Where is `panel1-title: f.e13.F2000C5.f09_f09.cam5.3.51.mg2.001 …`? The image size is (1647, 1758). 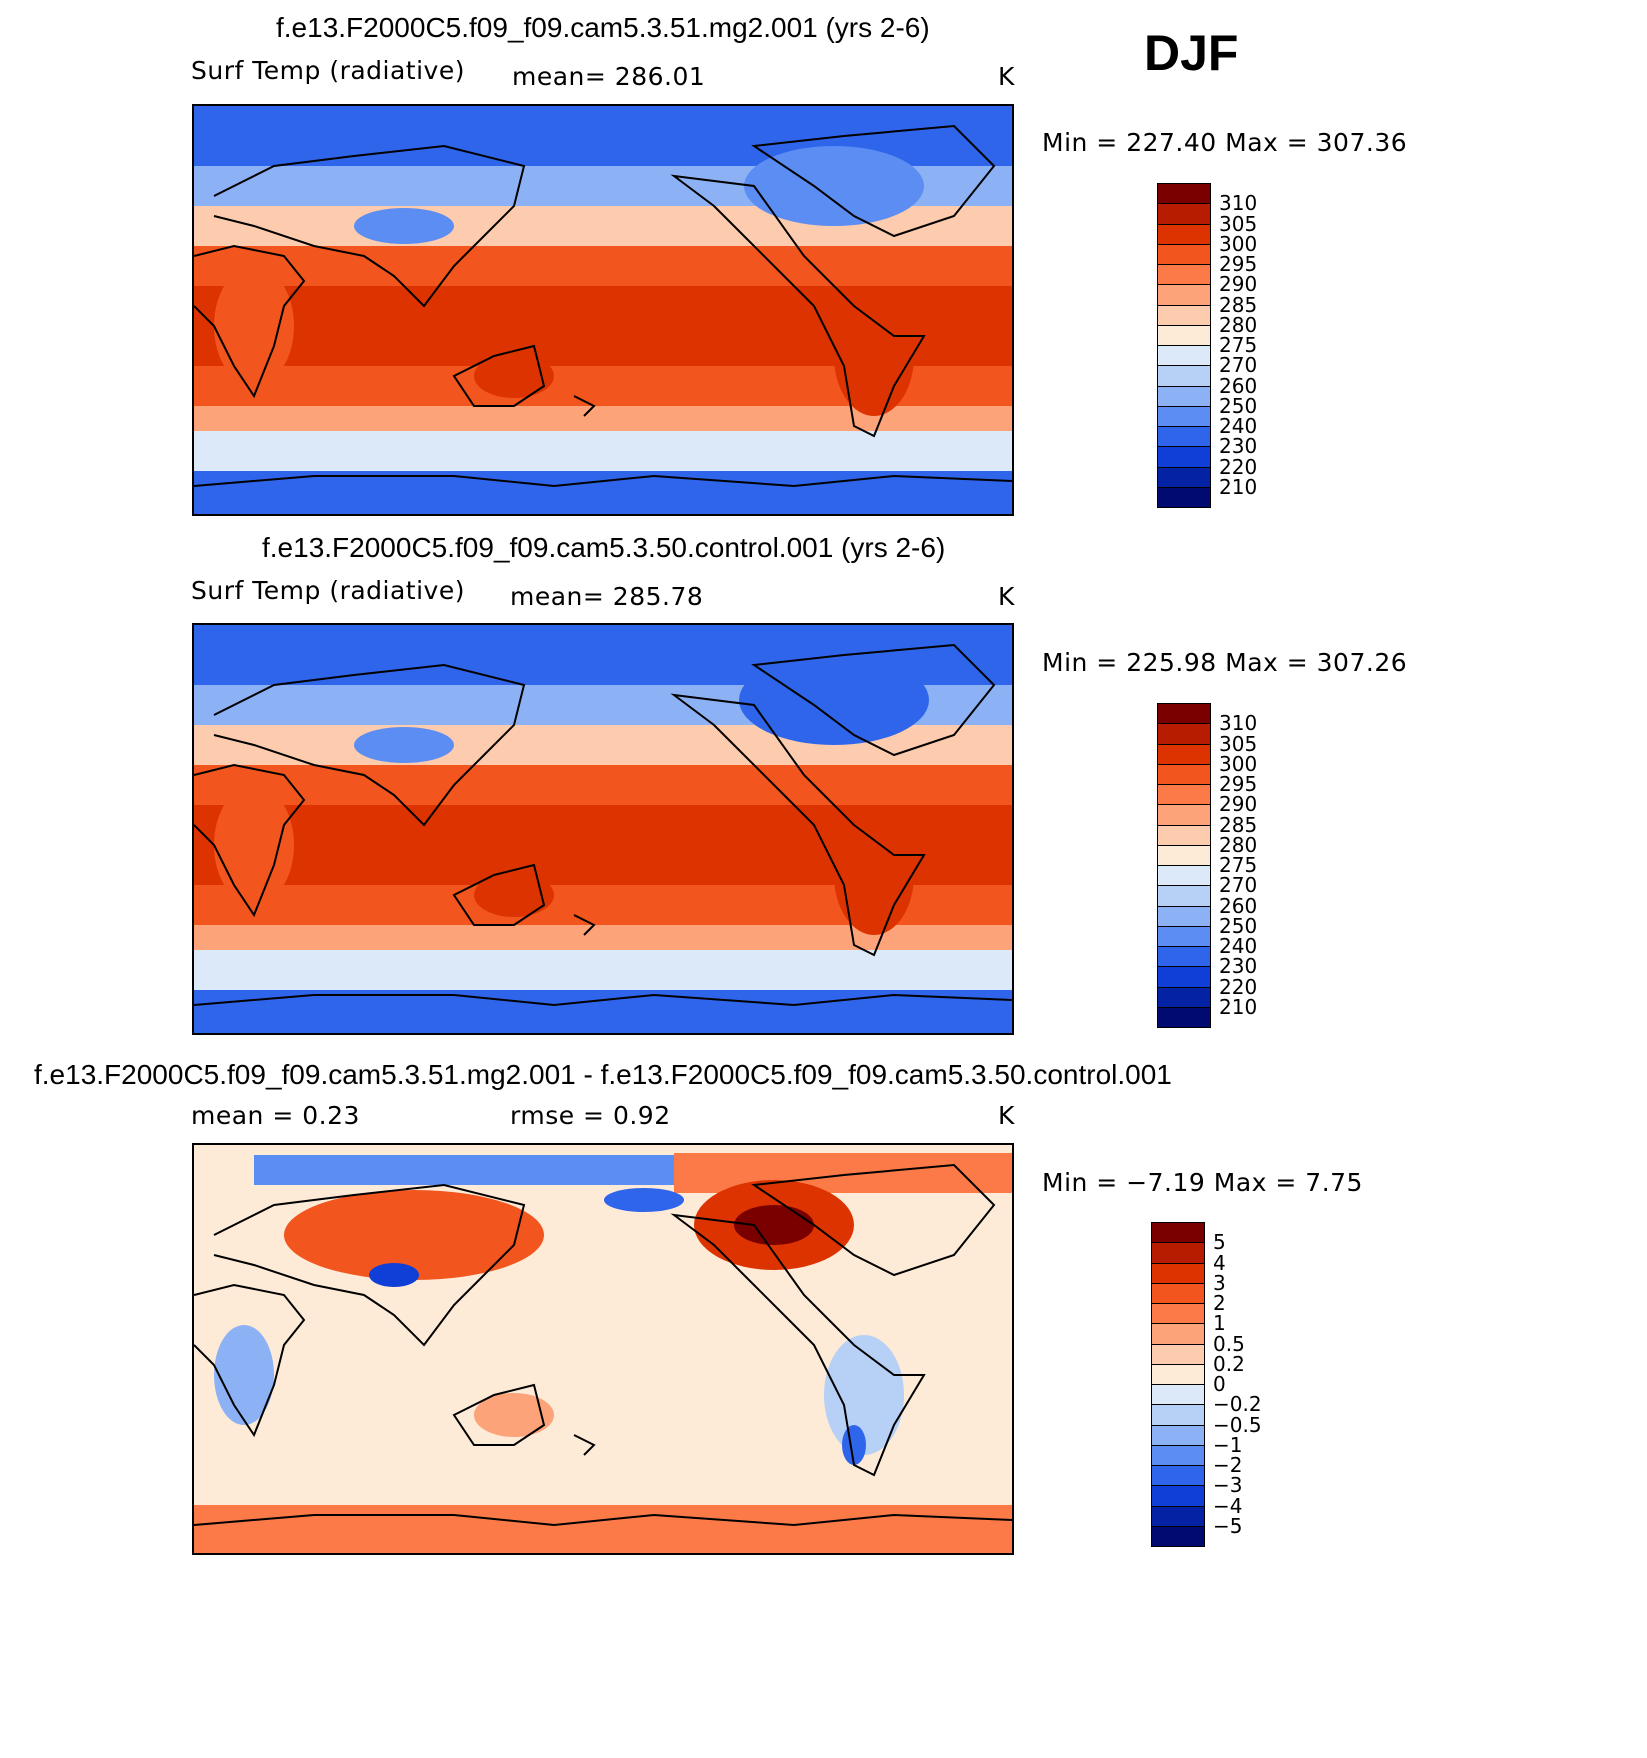 panel1-title: f.e13.F2000C5.f09_f09.cam5.3.51.mg2.001 … is located at coordinates (603, 27).